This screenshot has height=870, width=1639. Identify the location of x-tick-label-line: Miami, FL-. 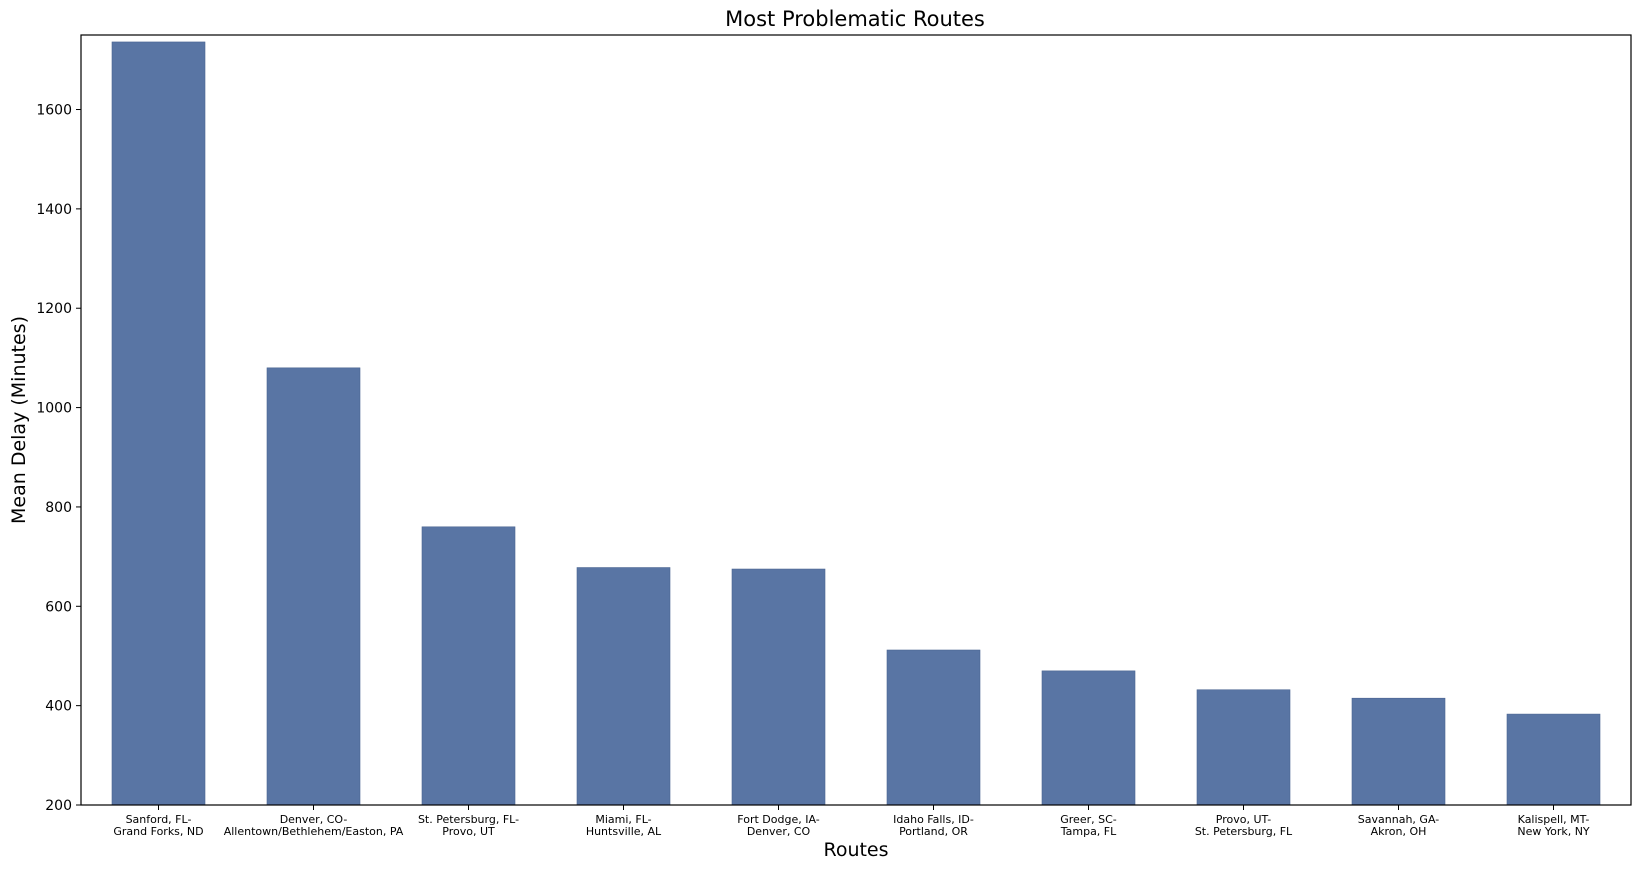
(623, 819).